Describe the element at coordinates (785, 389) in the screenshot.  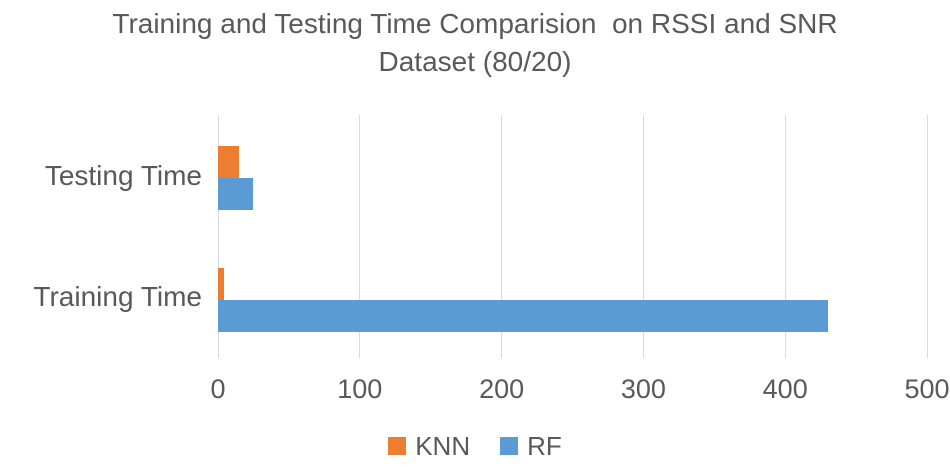
I see `x-tick-label-400: 400` at that location.